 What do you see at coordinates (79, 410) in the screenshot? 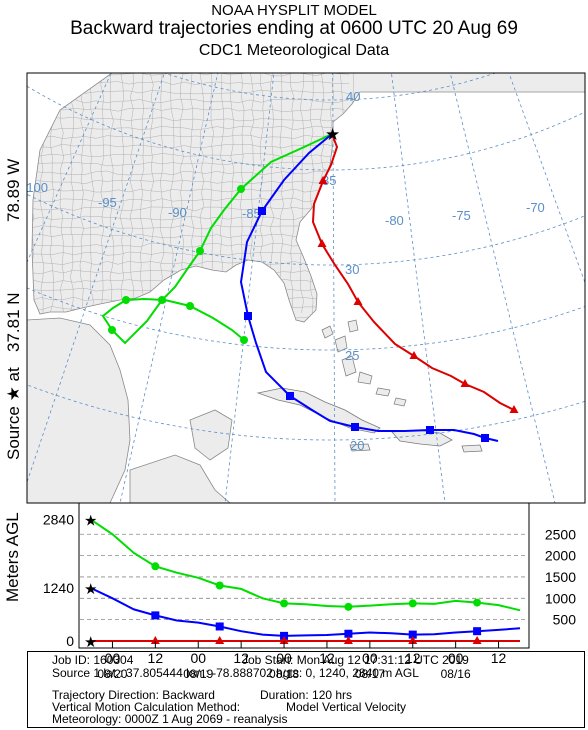
I see `mexico-landmass` at bounding box center [79, 410].